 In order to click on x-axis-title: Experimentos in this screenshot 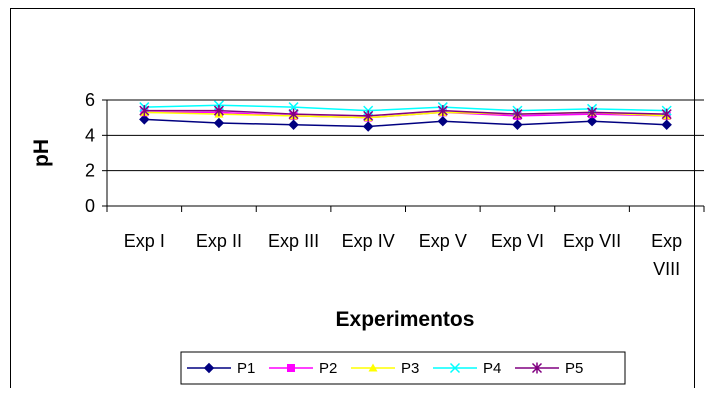, I will do `click(405, 319)`.